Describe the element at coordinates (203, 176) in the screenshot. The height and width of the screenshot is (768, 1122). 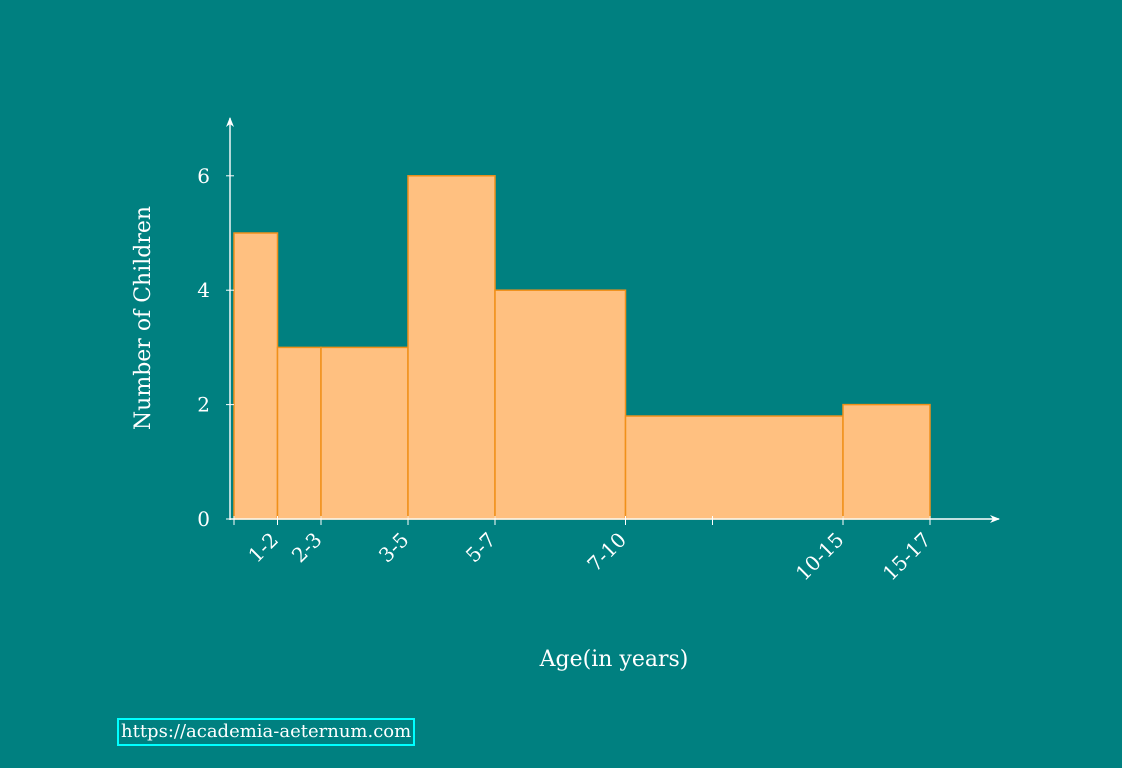
I see `y-tick-label: 6` at that location.